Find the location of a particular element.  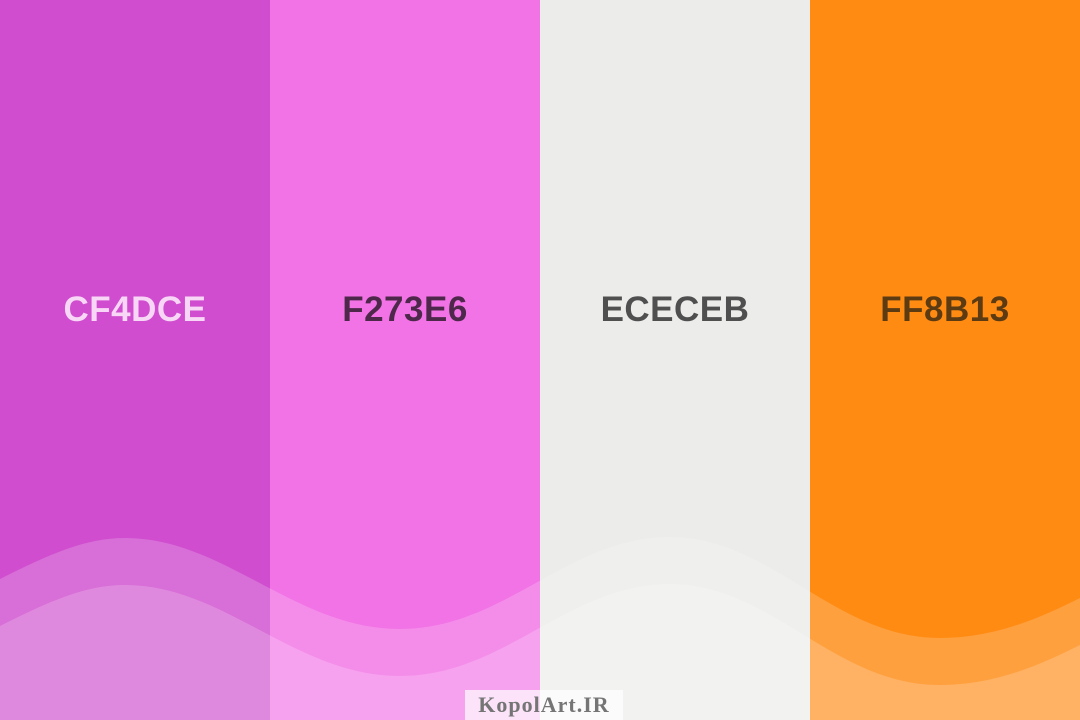

hex-label-4: FF8B13 is located at coordinates (945, 309).